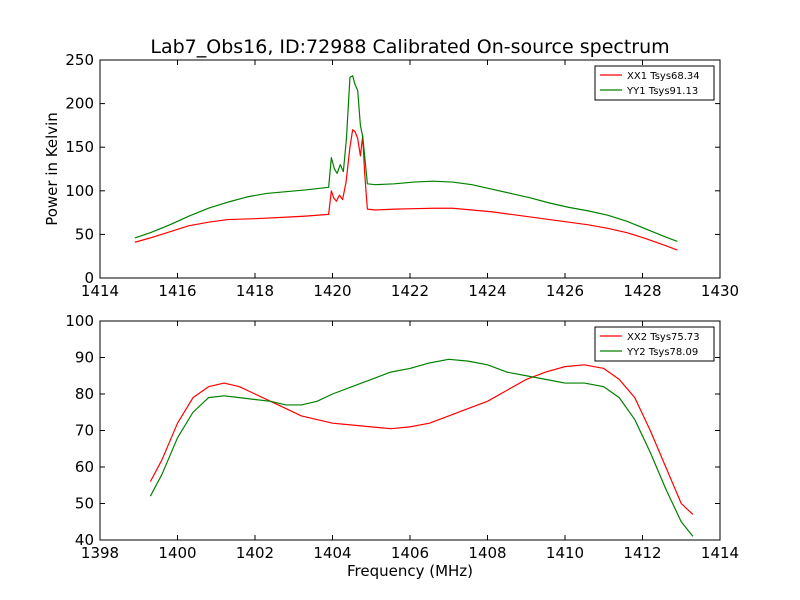  Describe the element at coordinates (177, 553) in the screenshot. I see `bottom-x-tick-label: 1400` at that location.